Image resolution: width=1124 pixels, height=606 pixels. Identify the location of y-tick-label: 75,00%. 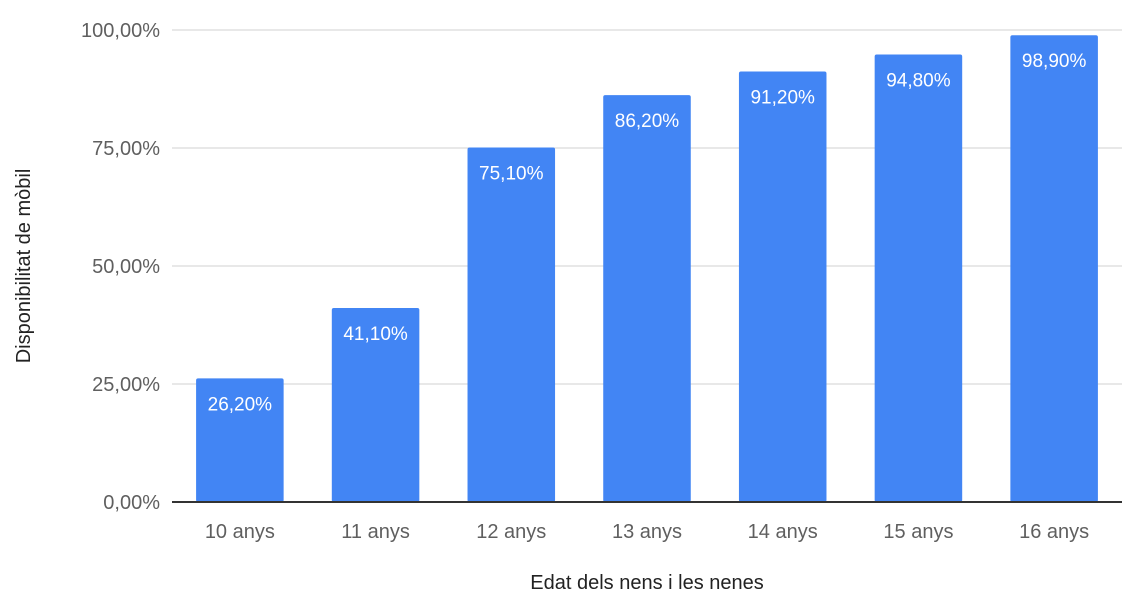
(126, 149).